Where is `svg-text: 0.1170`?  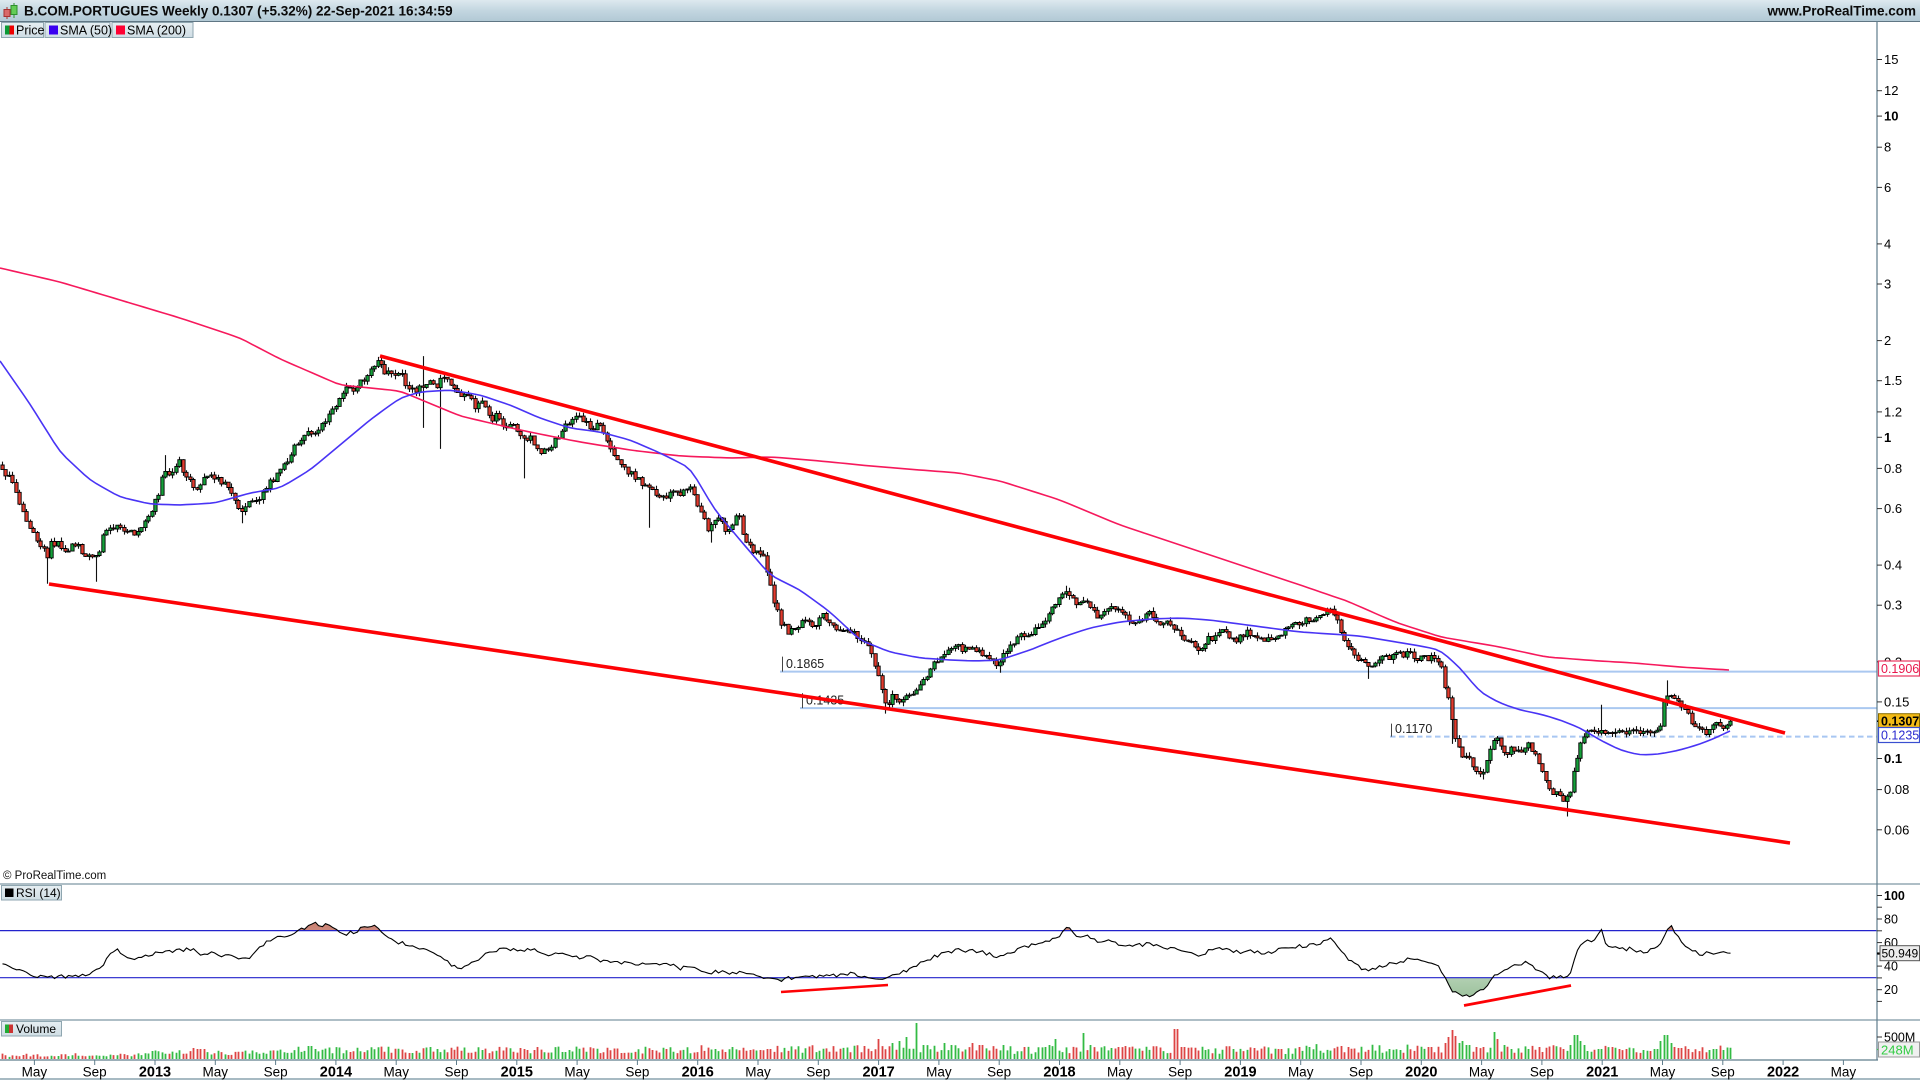
svg-text: 0.1170 is located at coordinates (1413, 729).